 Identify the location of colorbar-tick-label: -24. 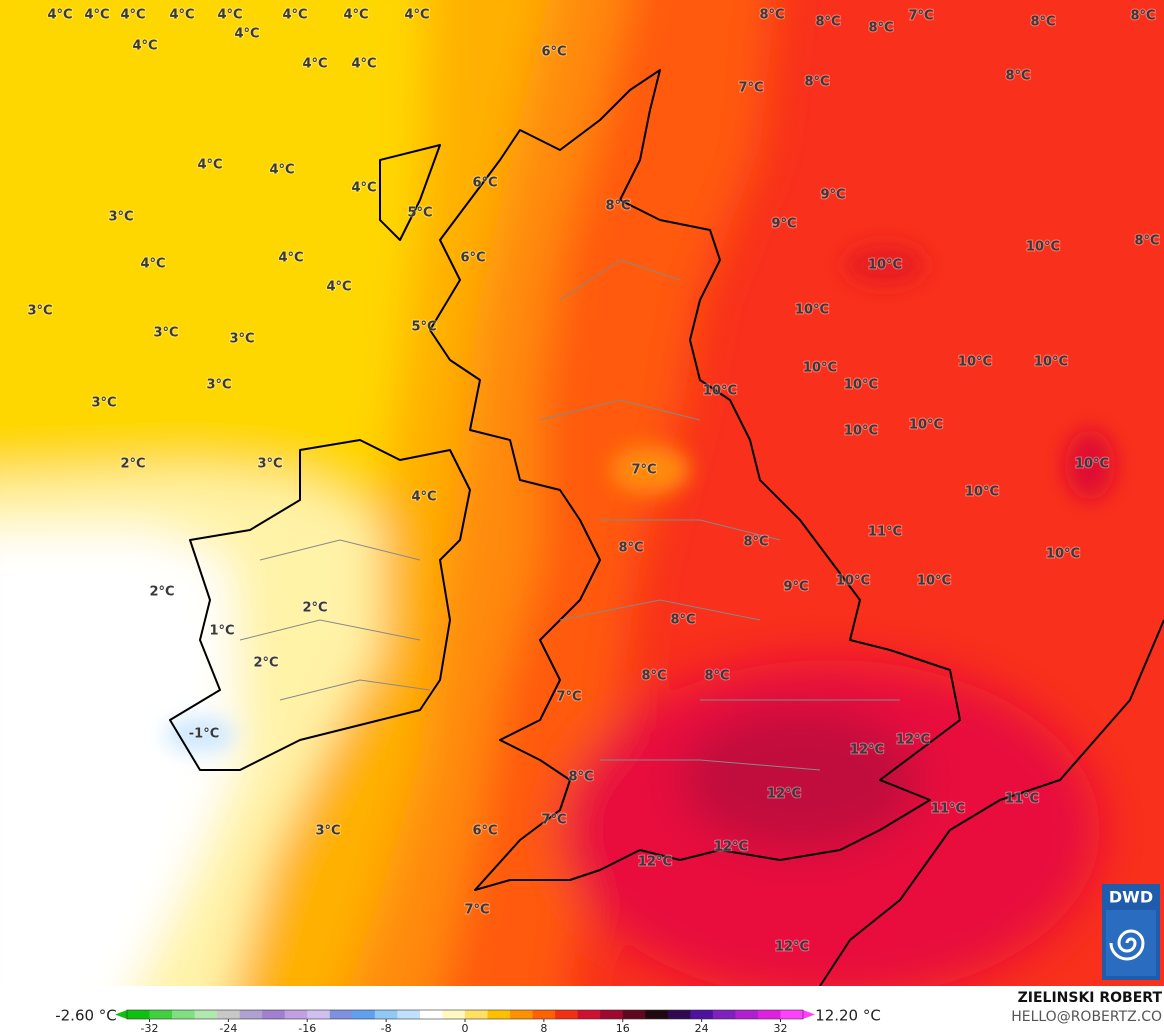
(228, 1028).